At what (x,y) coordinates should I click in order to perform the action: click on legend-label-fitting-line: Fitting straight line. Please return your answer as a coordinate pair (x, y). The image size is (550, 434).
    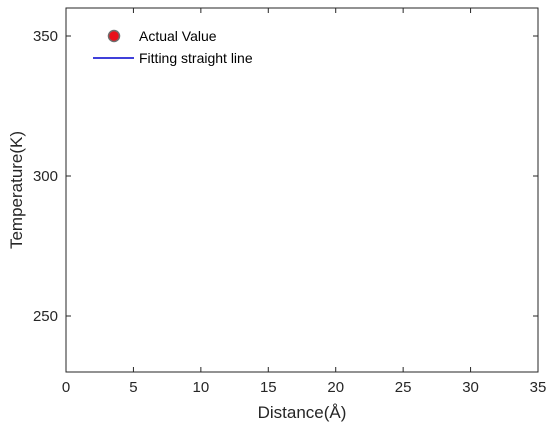
    Looking at the image, I should click on (196, 58).